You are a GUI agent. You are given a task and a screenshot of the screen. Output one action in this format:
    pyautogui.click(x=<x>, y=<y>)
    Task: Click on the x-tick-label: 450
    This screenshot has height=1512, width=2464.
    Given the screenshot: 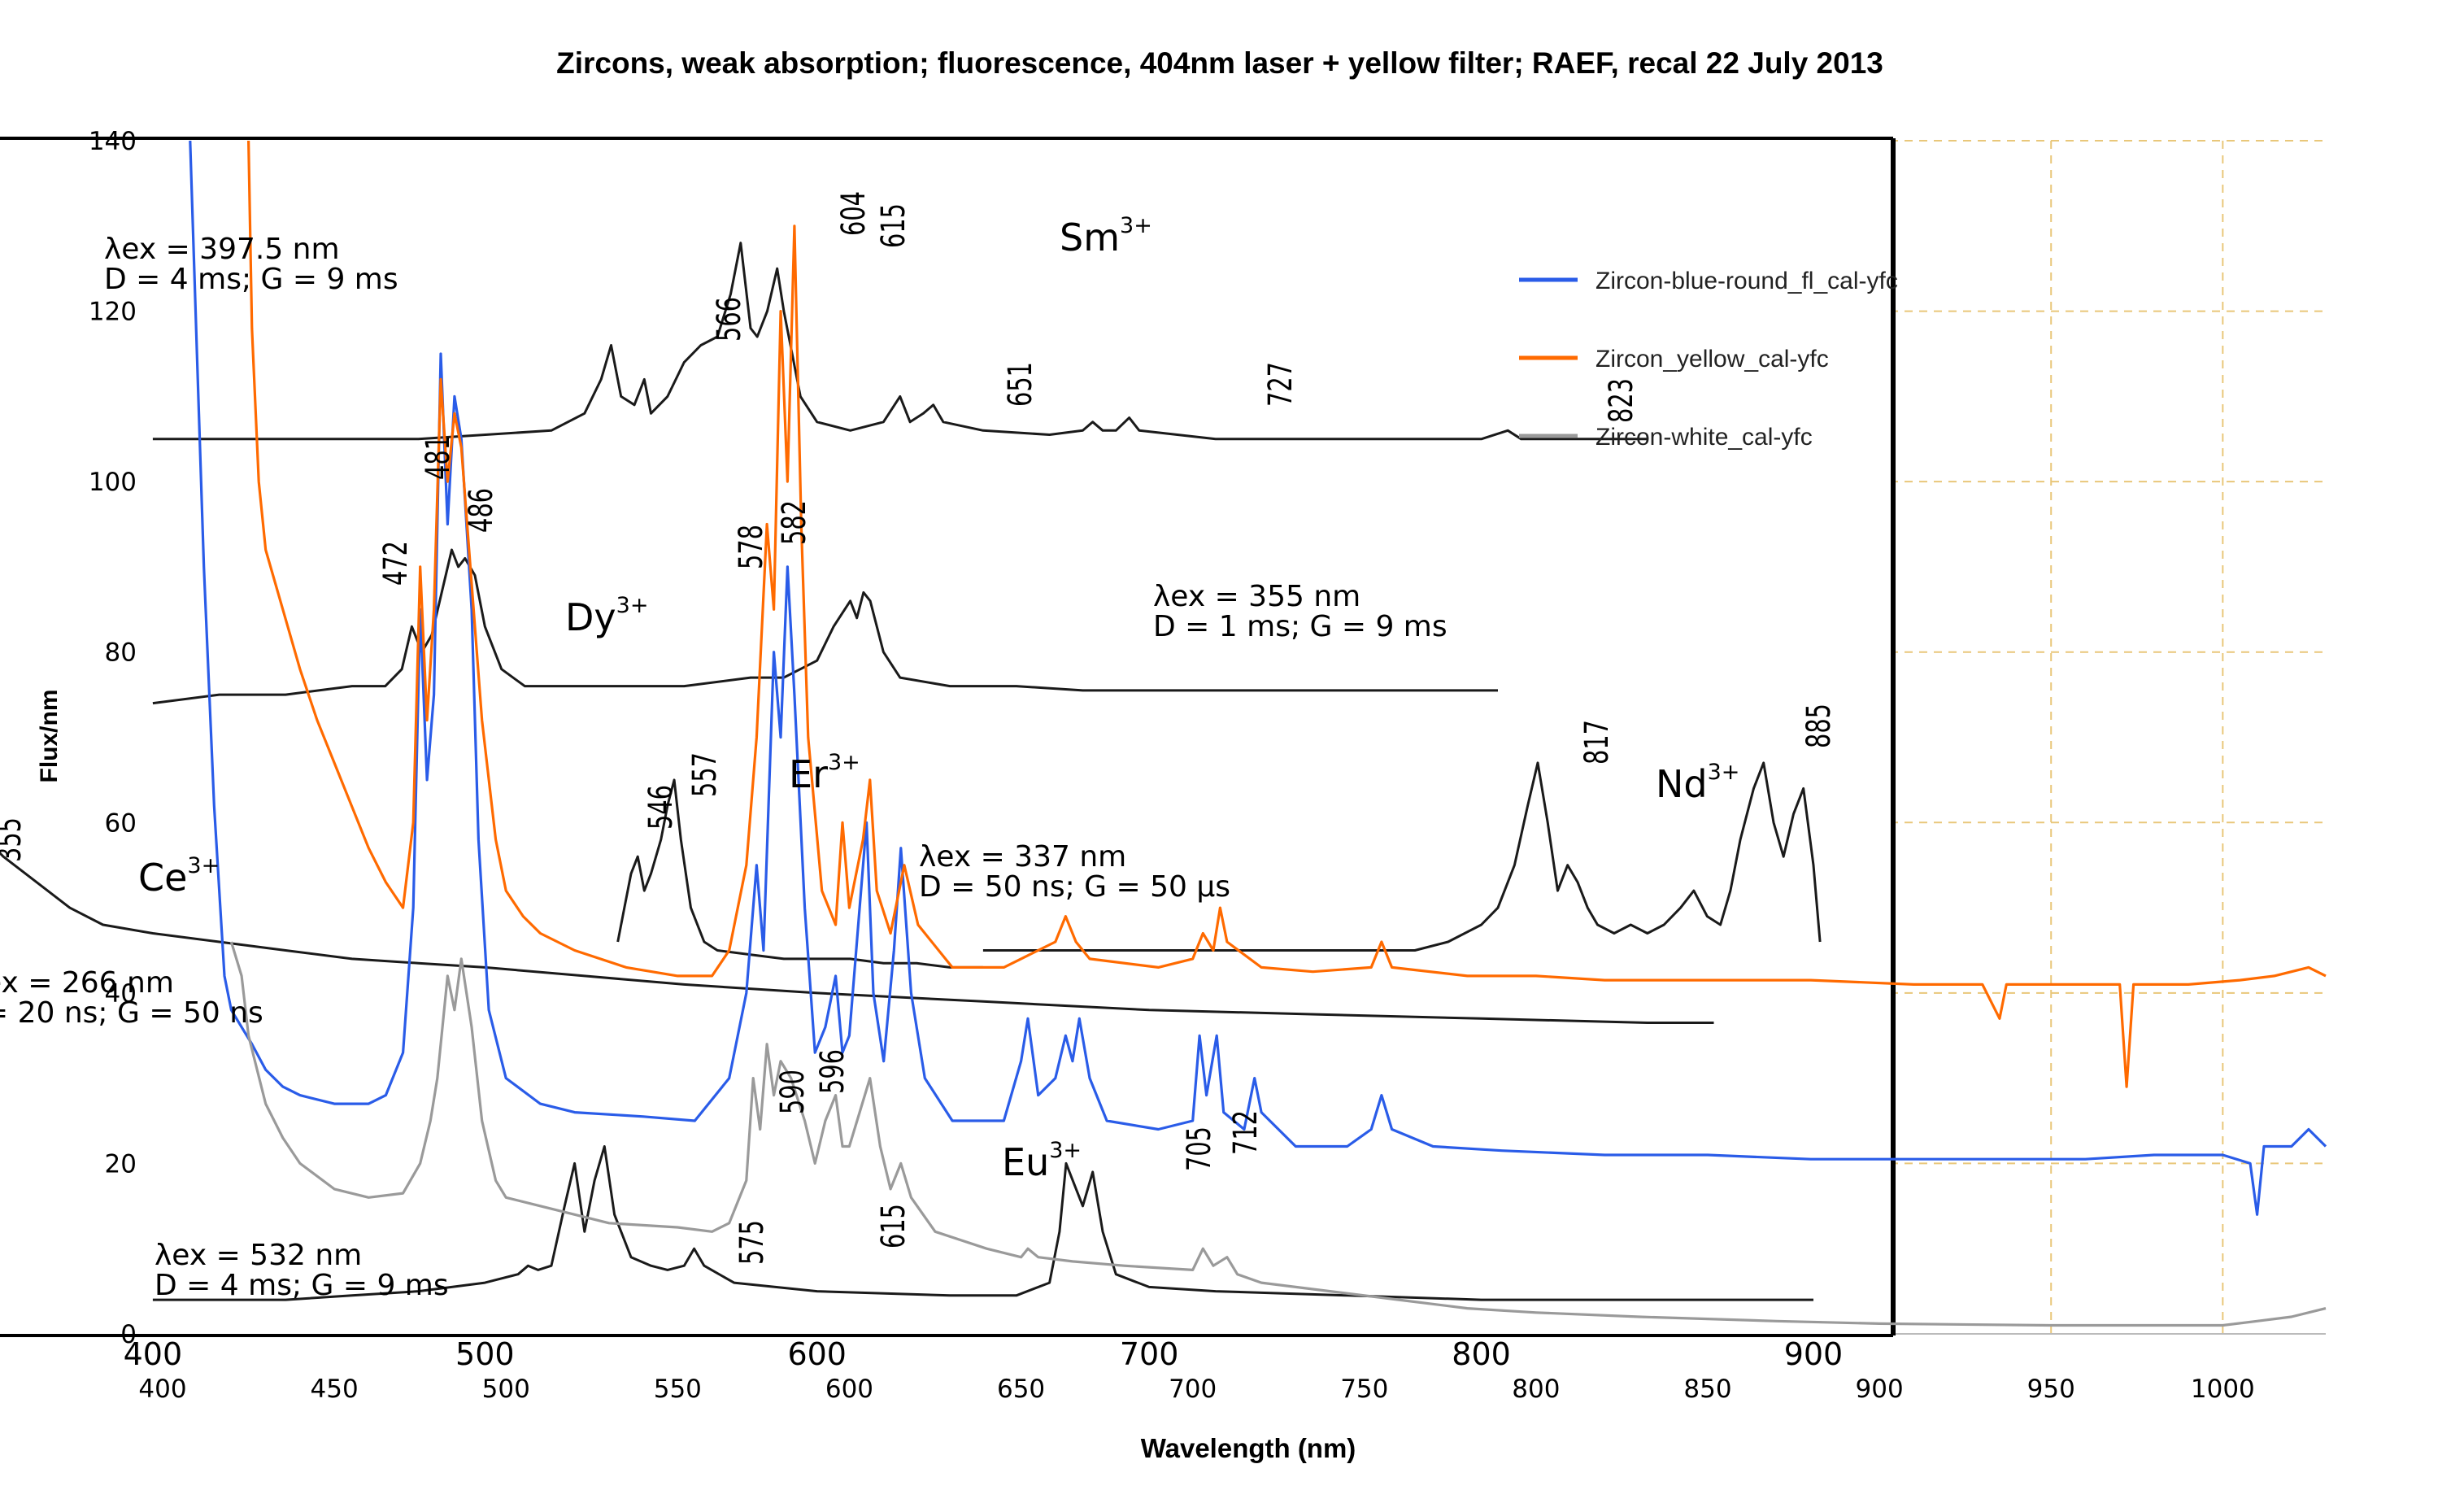 What is the action you would take?
    pyautogui.click(x=335, y=1389)
    